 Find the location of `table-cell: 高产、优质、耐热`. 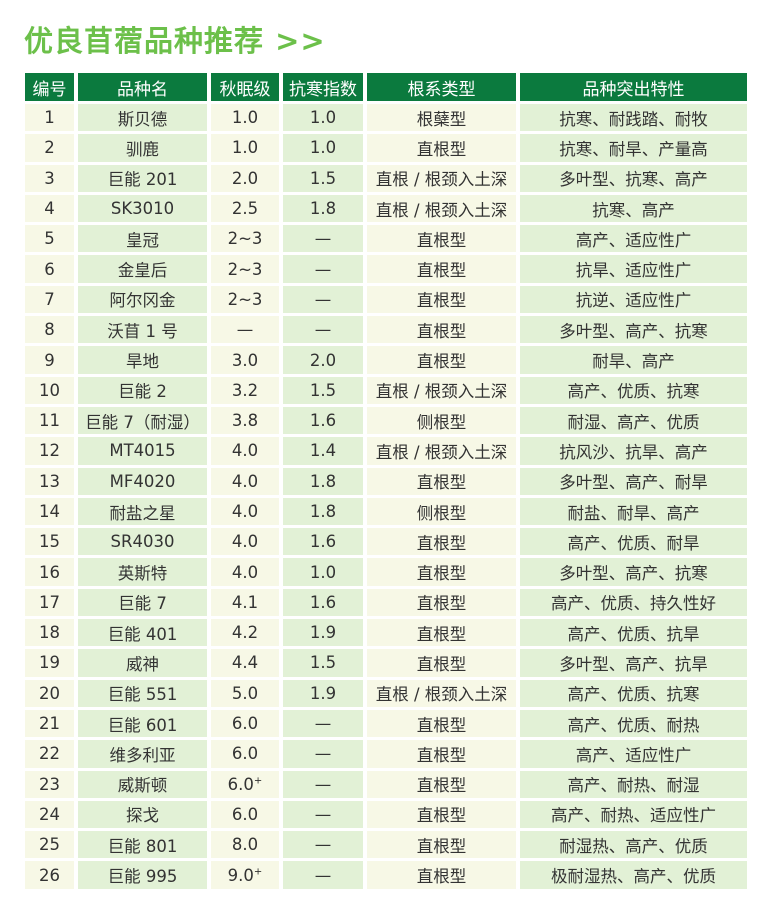

table-cell: 高产、优质、耐热 is located at coordinates (633, 723).